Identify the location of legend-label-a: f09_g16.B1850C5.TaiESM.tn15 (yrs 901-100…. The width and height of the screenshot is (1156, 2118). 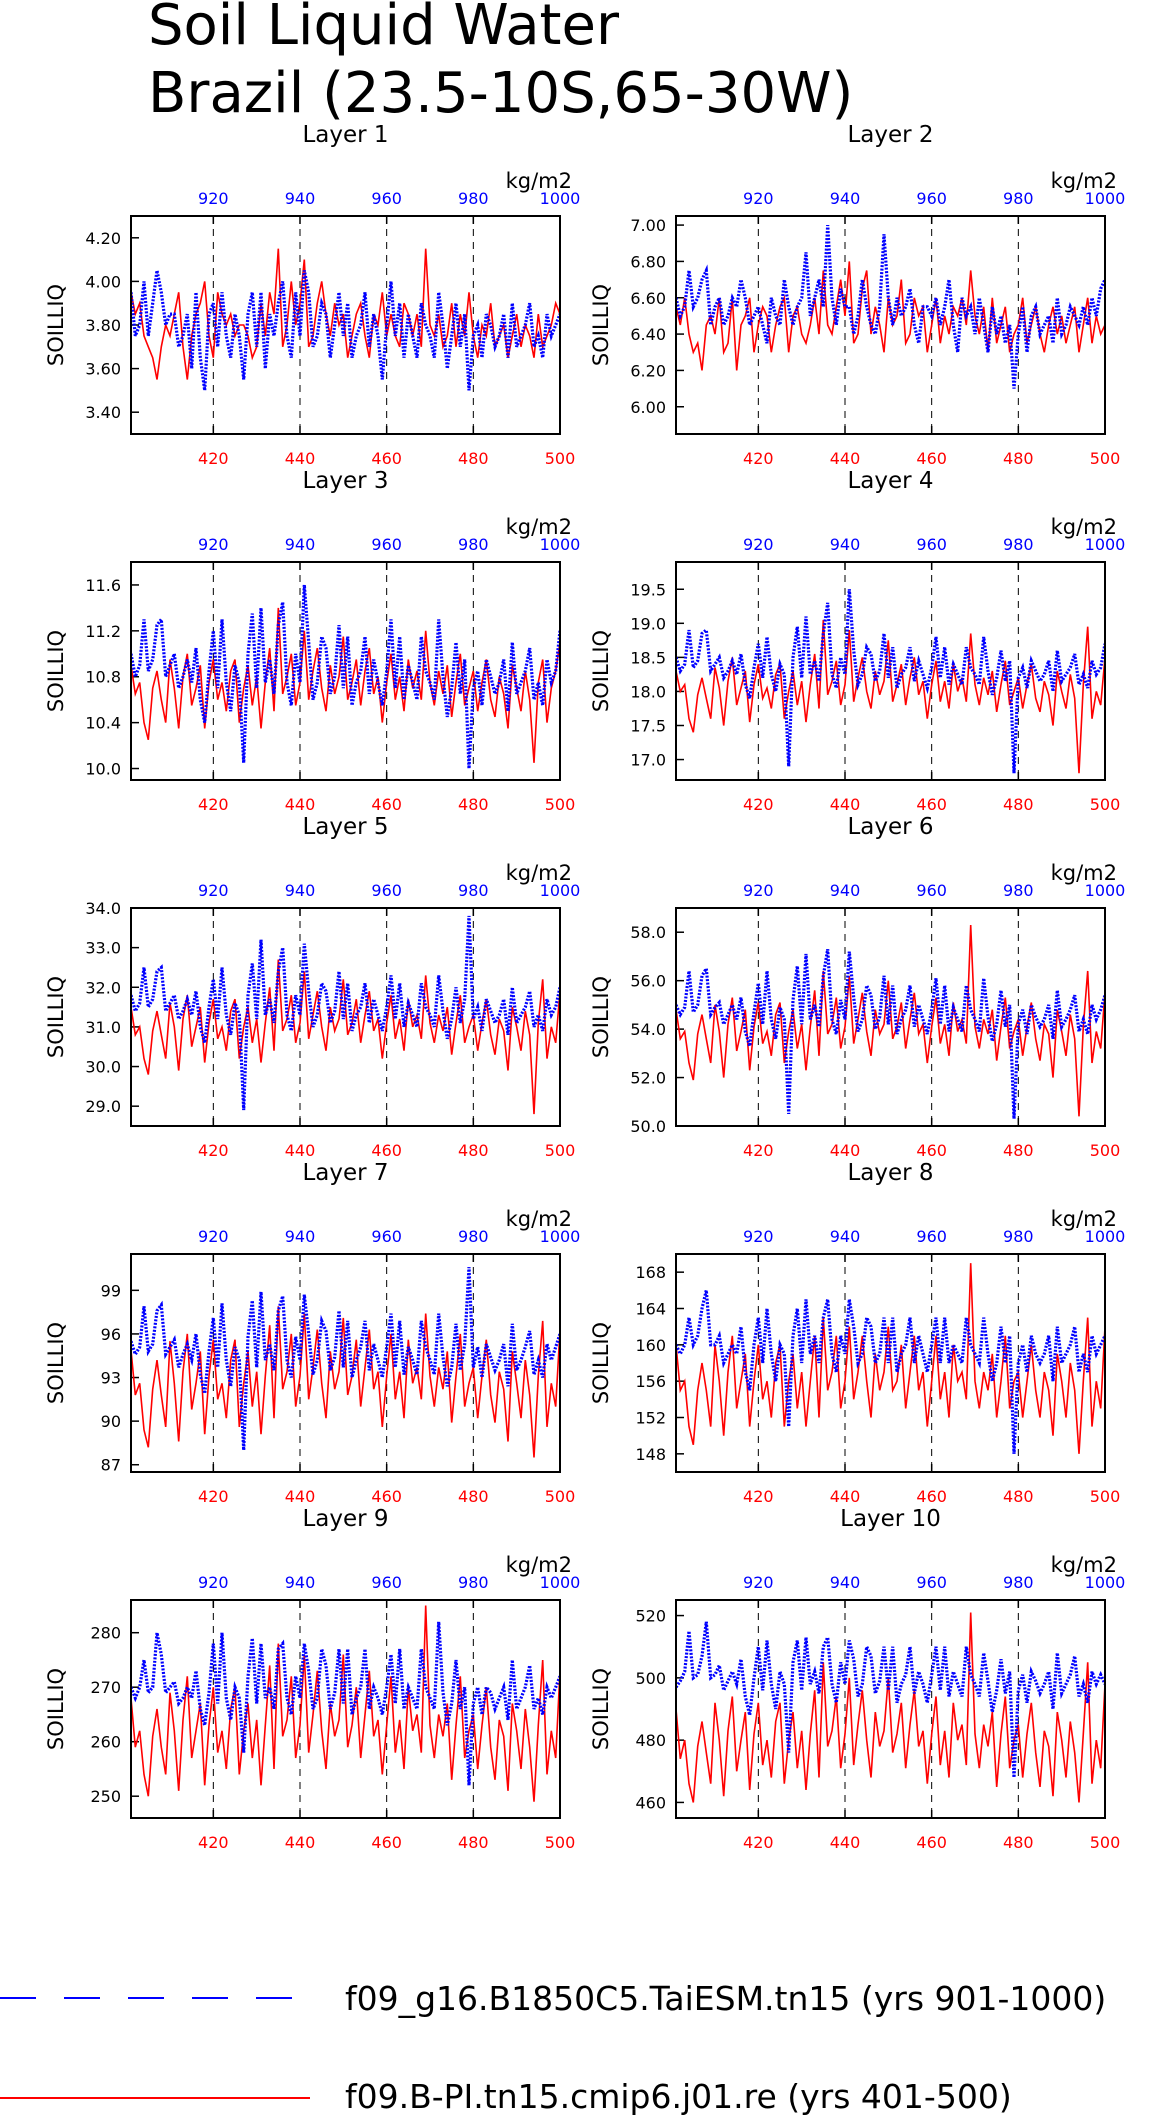
(725, 1998).